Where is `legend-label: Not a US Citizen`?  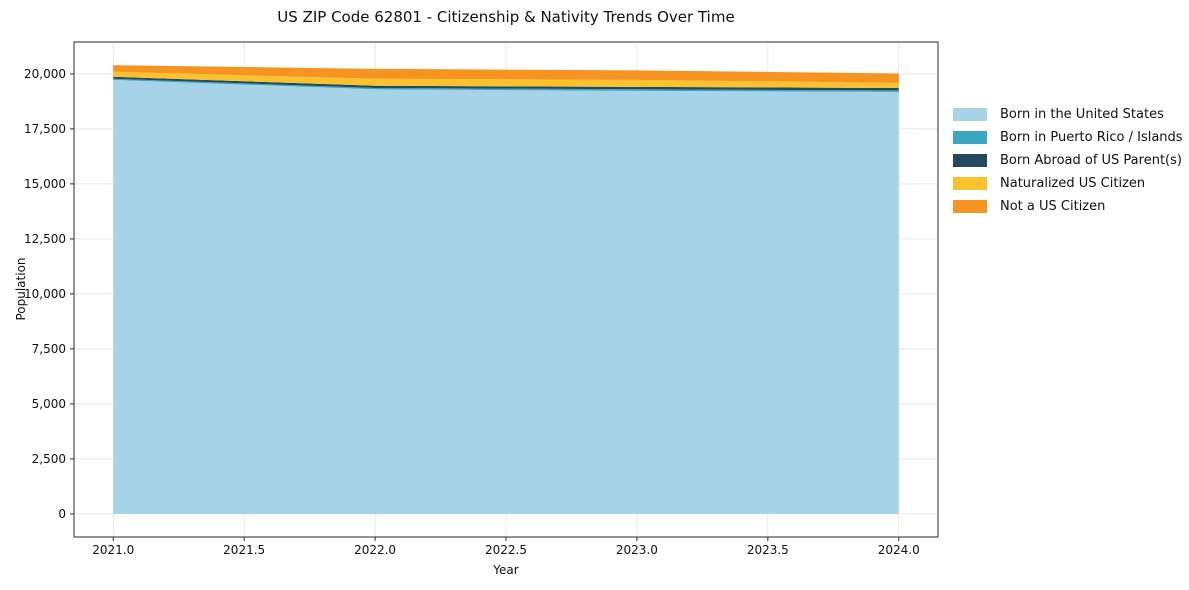
legend-label: Not a US Citizen is located at coordinates (1053, 206).